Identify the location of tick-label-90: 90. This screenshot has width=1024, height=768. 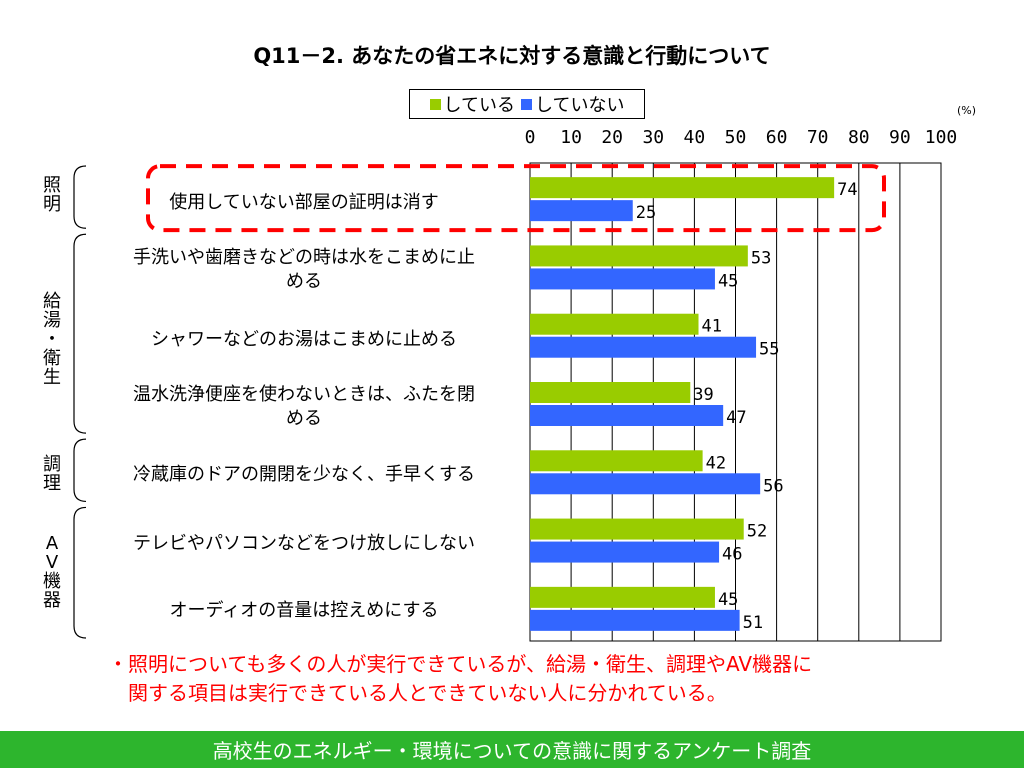
(900, 137).